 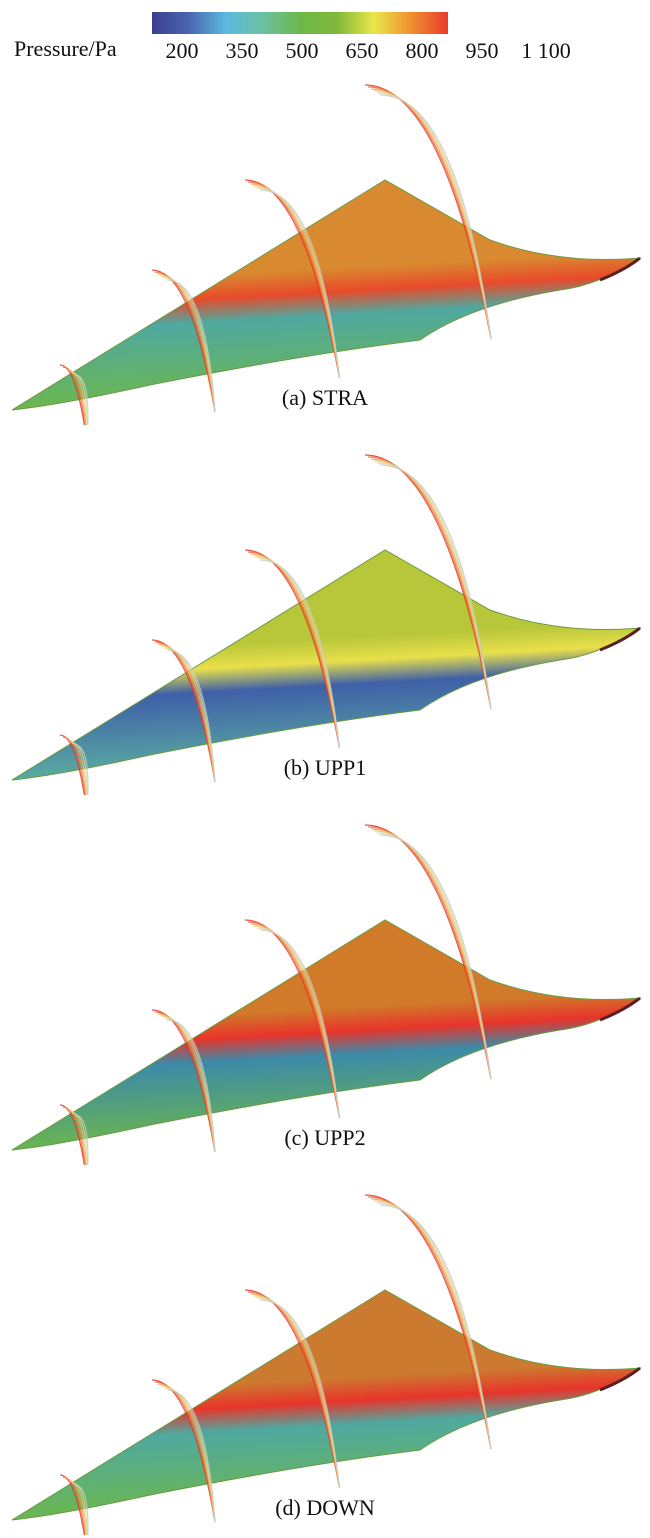 I want to click on panel-caption: (a) STRA, so click(x=325, y=397).